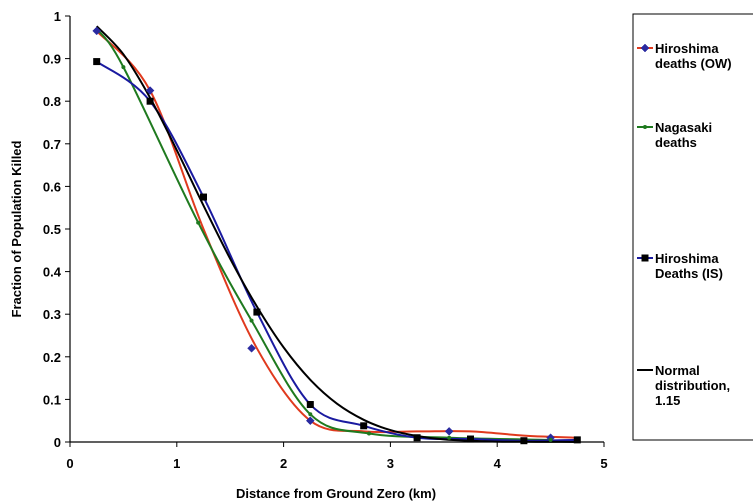  I want to click on y-tick-label: 0.4, so click(52, 272).